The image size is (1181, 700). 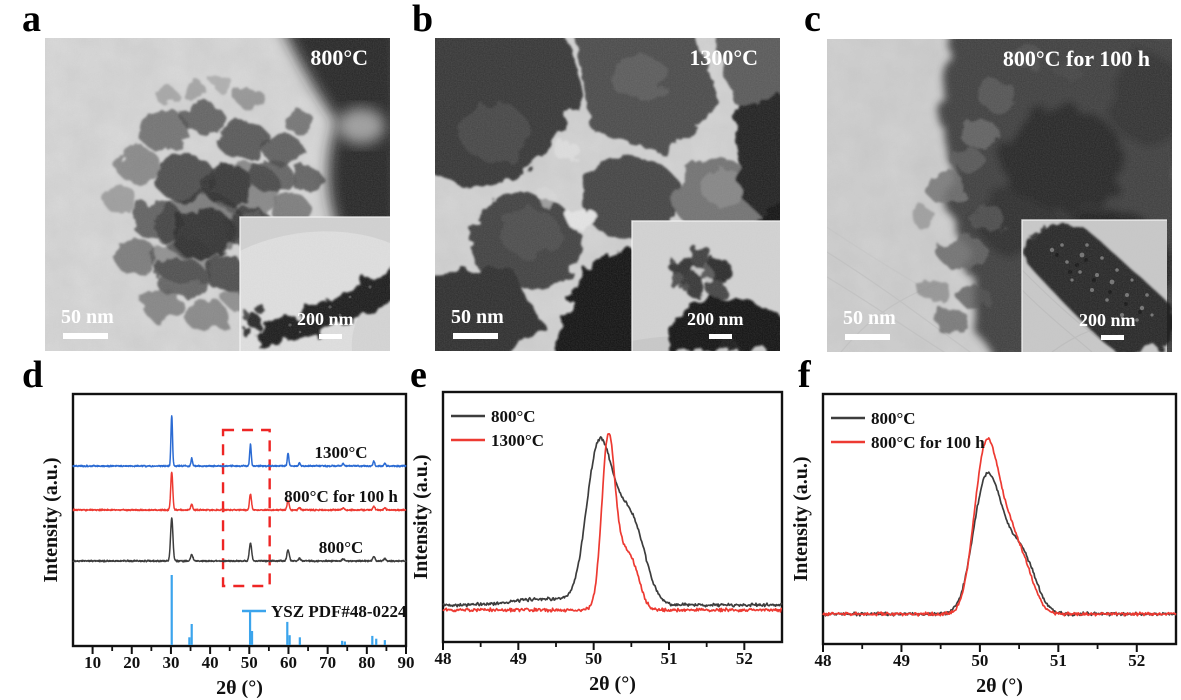 I want to click on tem-image-a, so click(x=217, y=194).